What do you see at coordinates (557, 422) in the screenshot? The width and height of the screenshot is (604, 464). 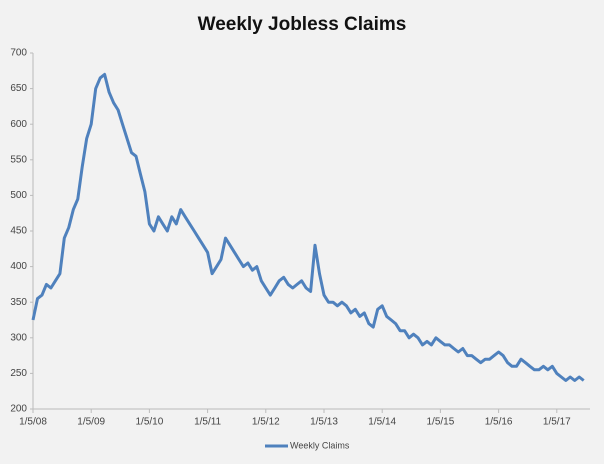 I see `x-tick-label: 1/5/17` at bounding box center [557, 422].